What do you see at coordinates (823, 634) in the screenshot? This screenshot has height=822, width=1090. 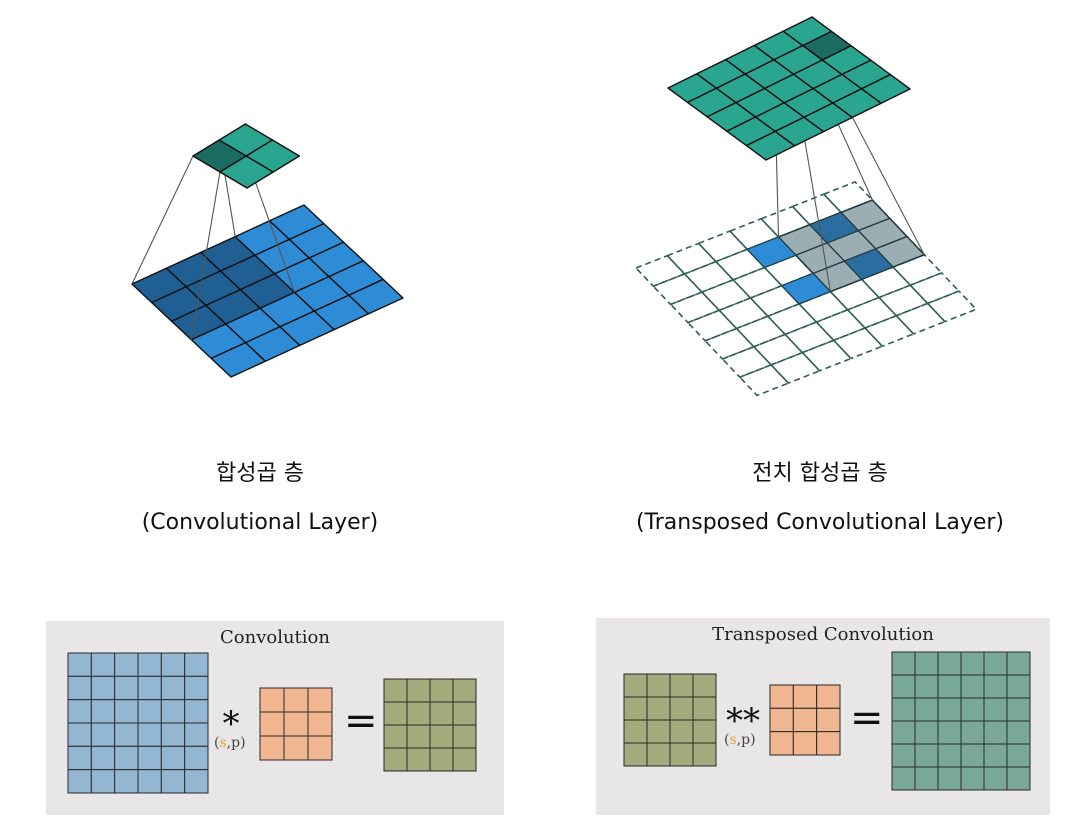 I see `transposed-convolution-panel-title: Transposed Convolution` at bounding box center [823, 634].